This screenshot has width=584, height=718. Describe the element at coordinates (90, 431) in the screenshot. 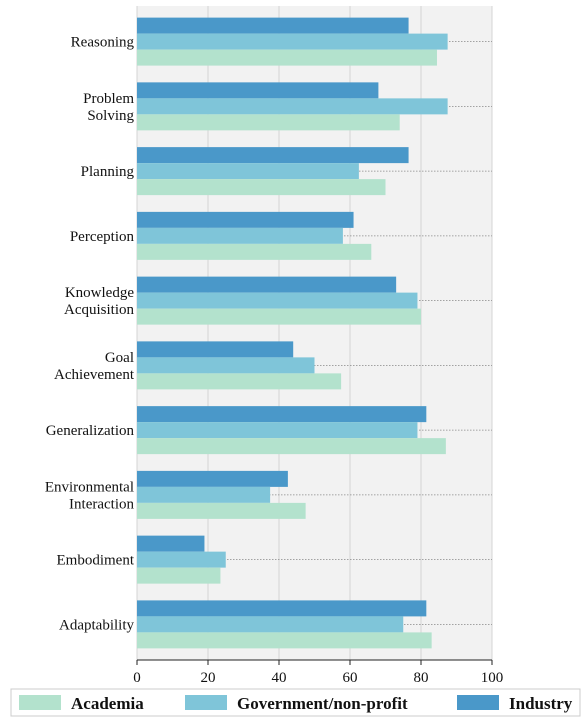

I see `category-label: Generalization` at that location.